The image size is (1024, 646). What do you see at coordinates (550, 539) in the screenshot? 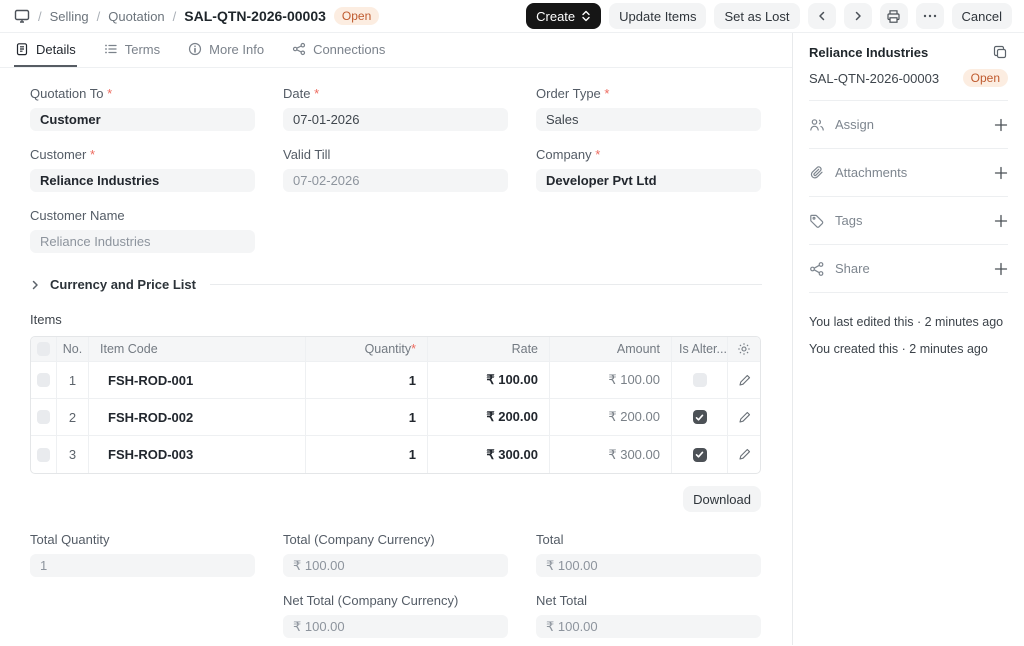
I see `total-label: Total` at bounding box center [550, 539].